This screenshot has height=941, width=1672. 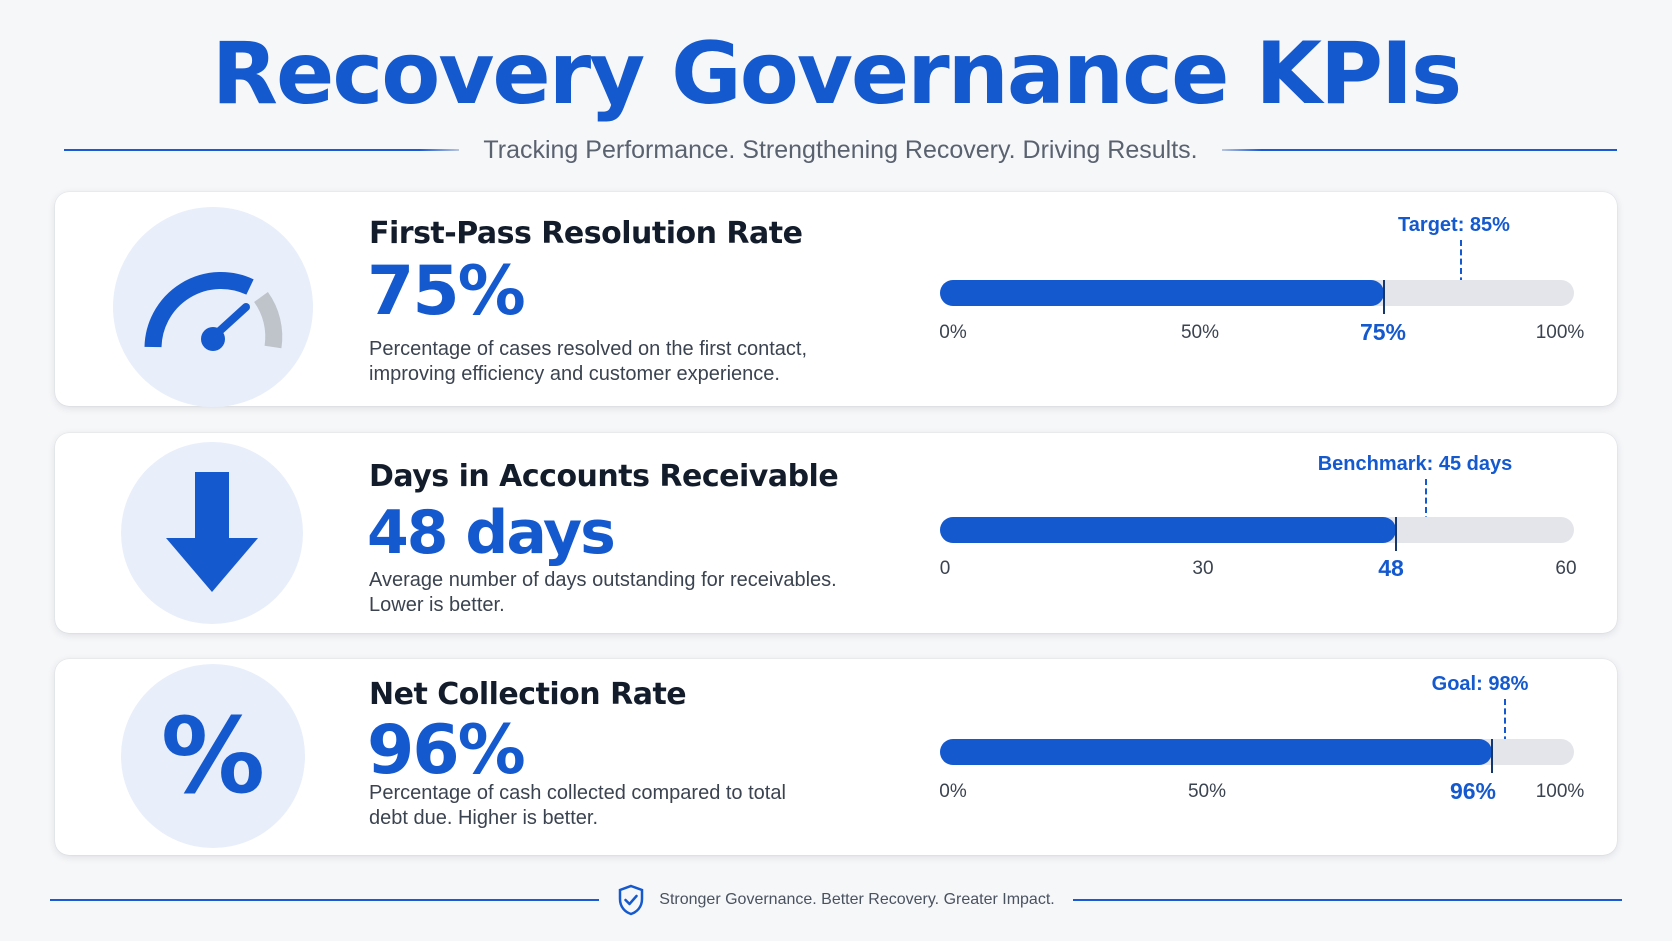 I want to click on kpi-icon-circle: %, so click(x=213, y=756).